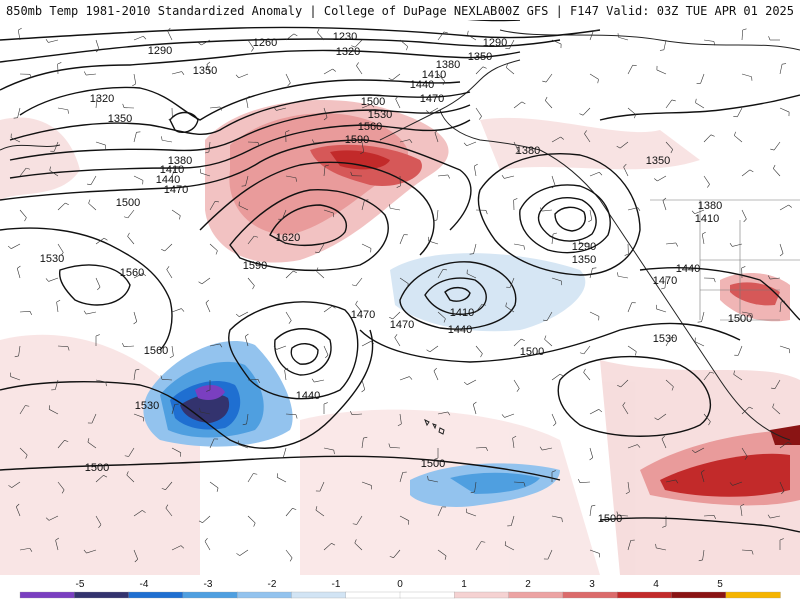 Image resolution: width=800 pixels, height=600 pixels. Describe the element at coordinates (128, 203) in the screenshot. I see `contour-label: 1500` at that location.